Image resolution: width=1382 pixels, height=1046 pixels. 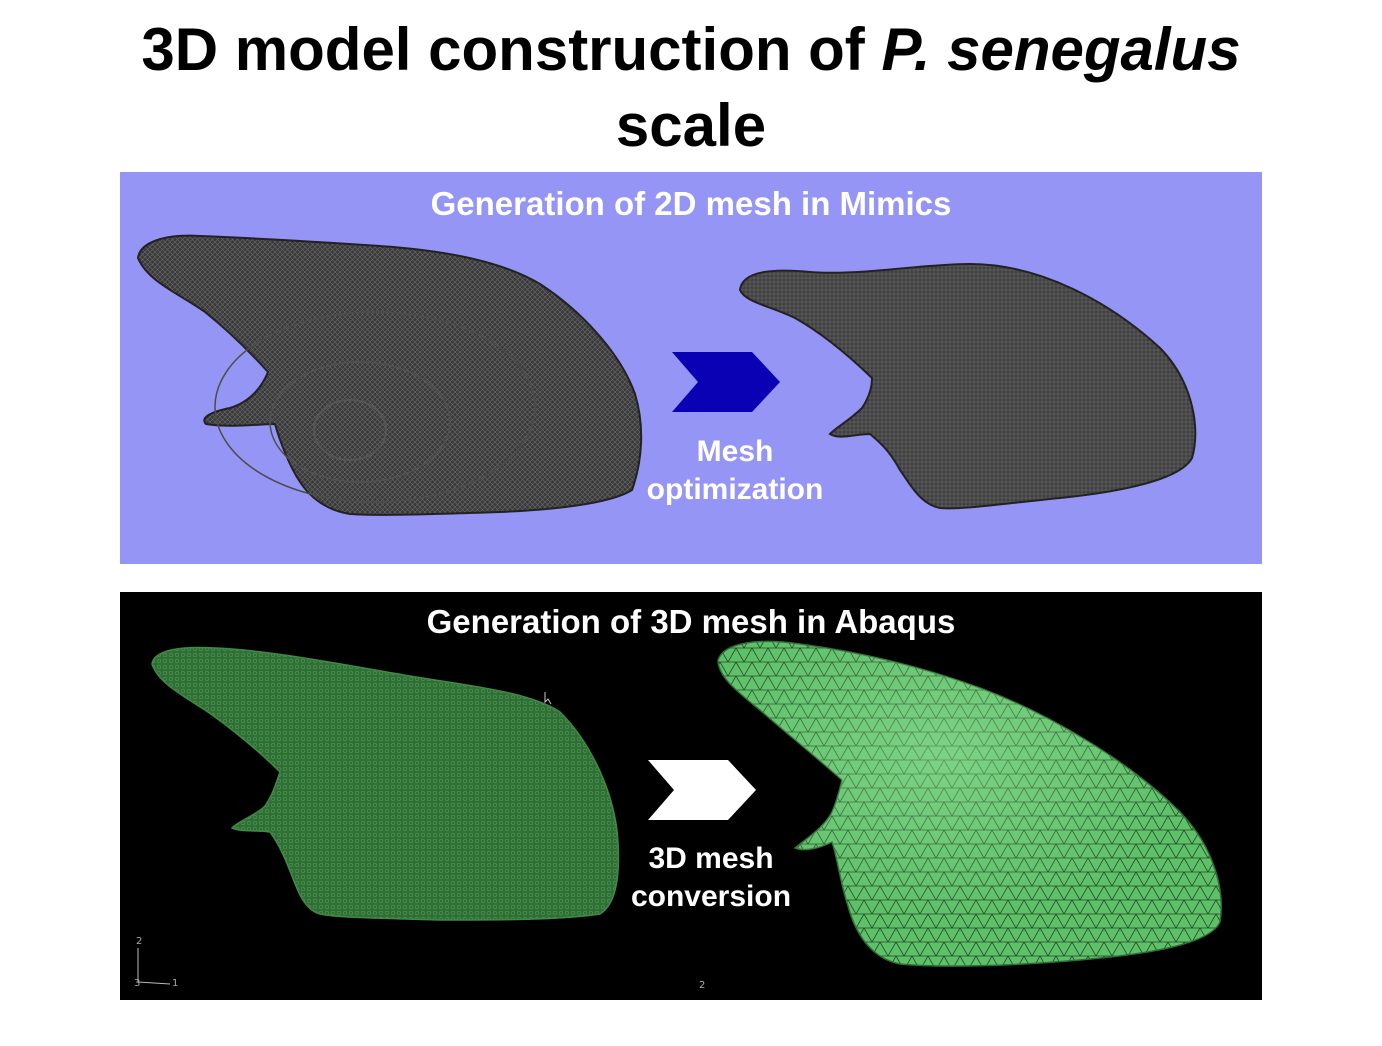 I want to click on caption-line-2: conversion, so click(x=711, y=896).